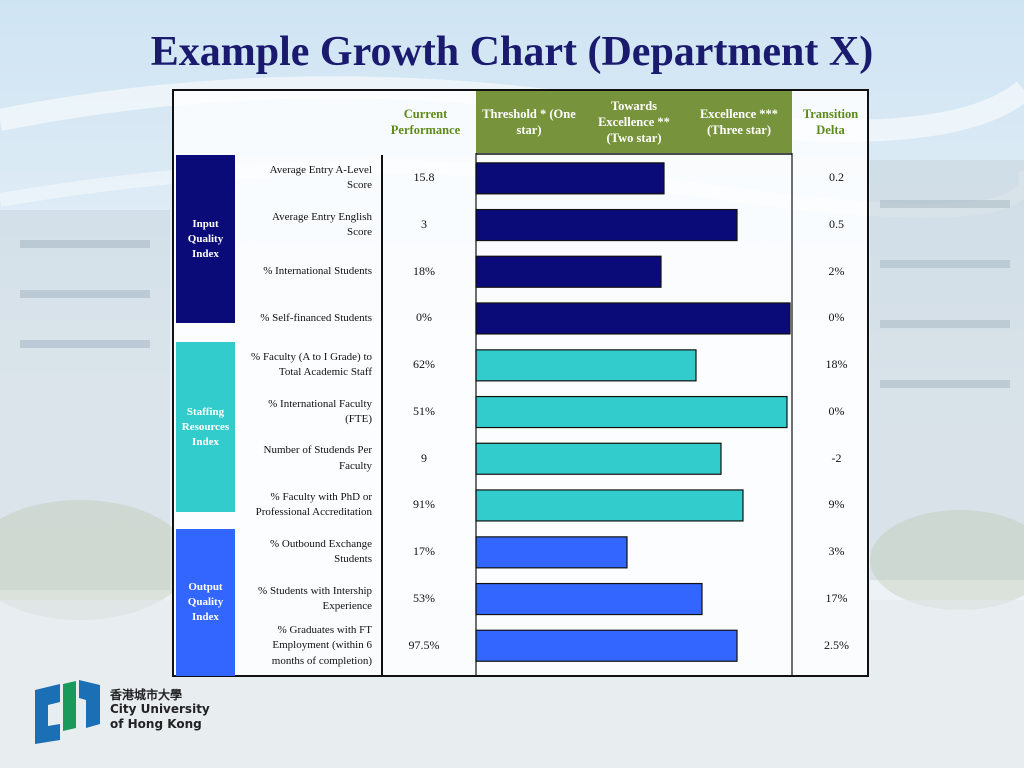  Describe the element at coordinates (67, 712) in the screenshot. I see `cityu-emblem-icon` at that location.